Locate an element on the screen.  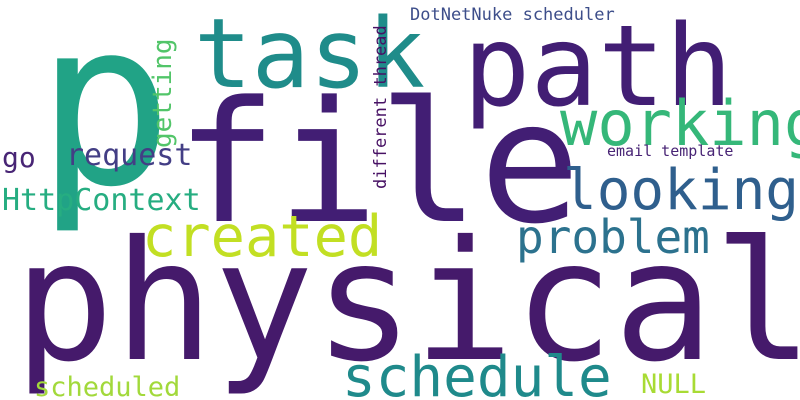
word-p: p is located at coordinates (105, 118).